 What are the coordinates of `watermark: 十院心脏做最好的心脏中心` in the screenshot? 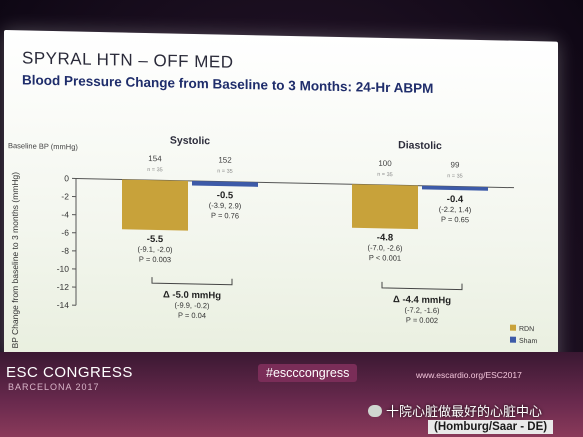 It's located at (455, 410).